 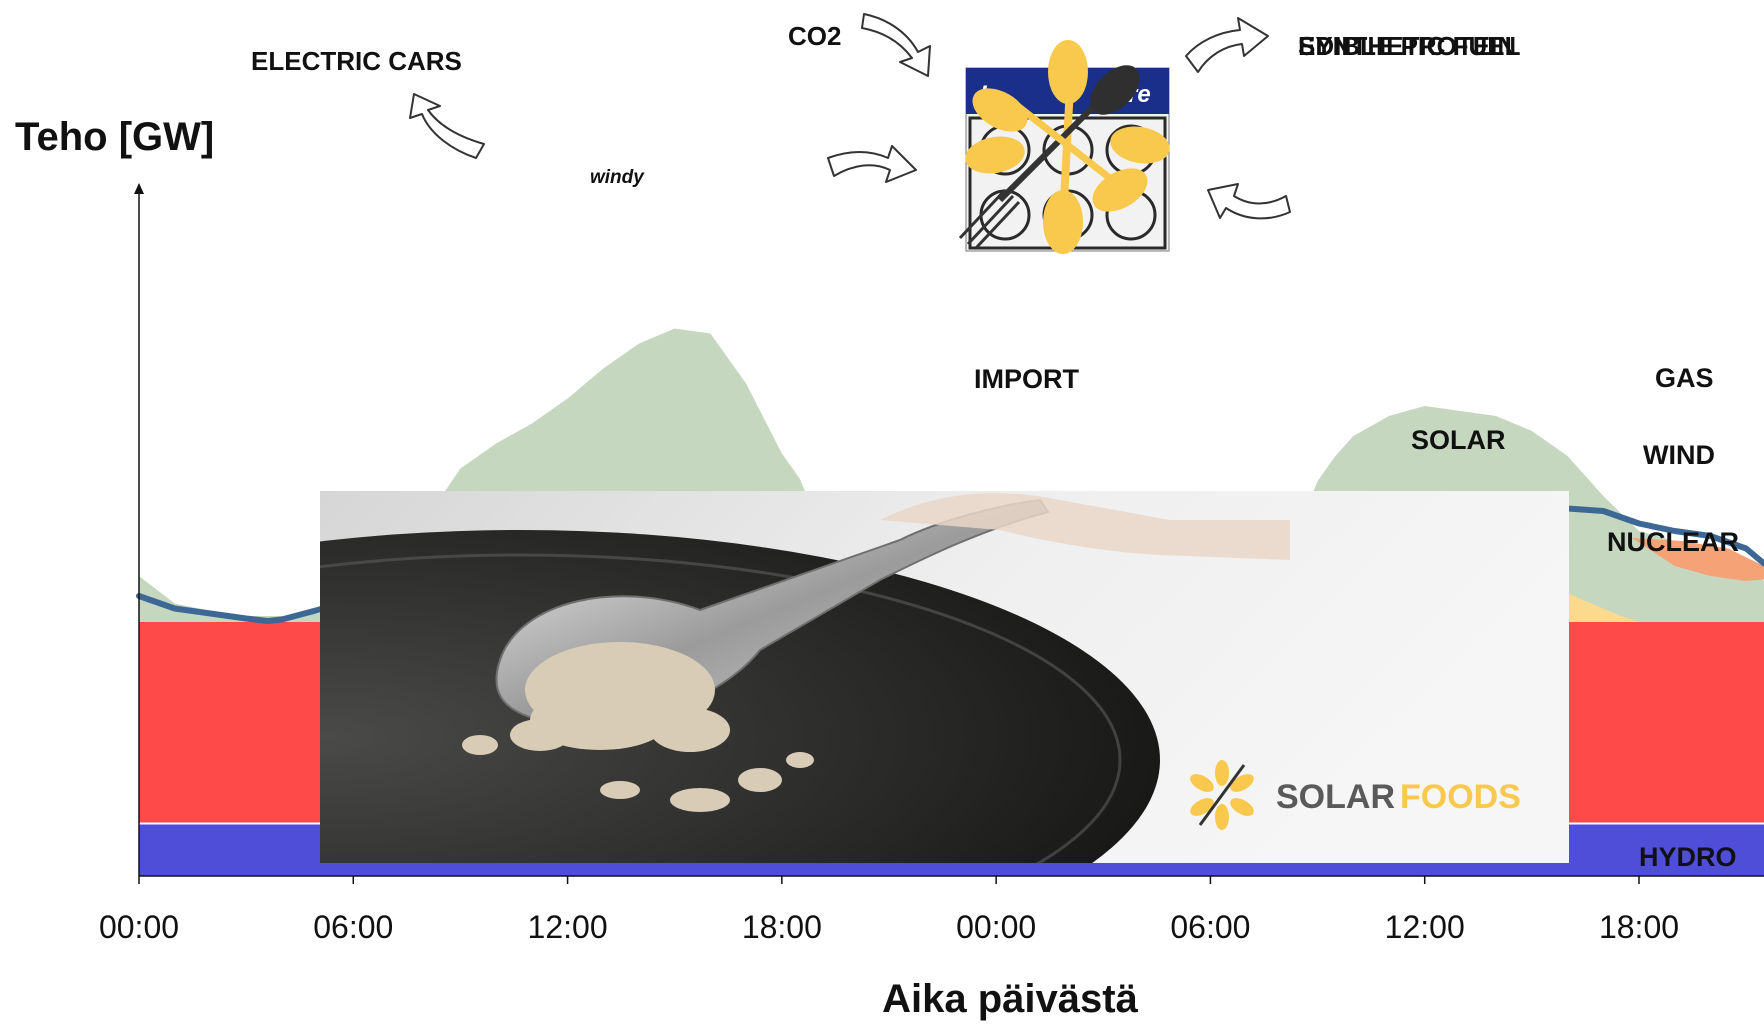 What do you see at coordinates (638, 727) in the screenshot?
I see `powder-pile` at bounding box center [638, 727].